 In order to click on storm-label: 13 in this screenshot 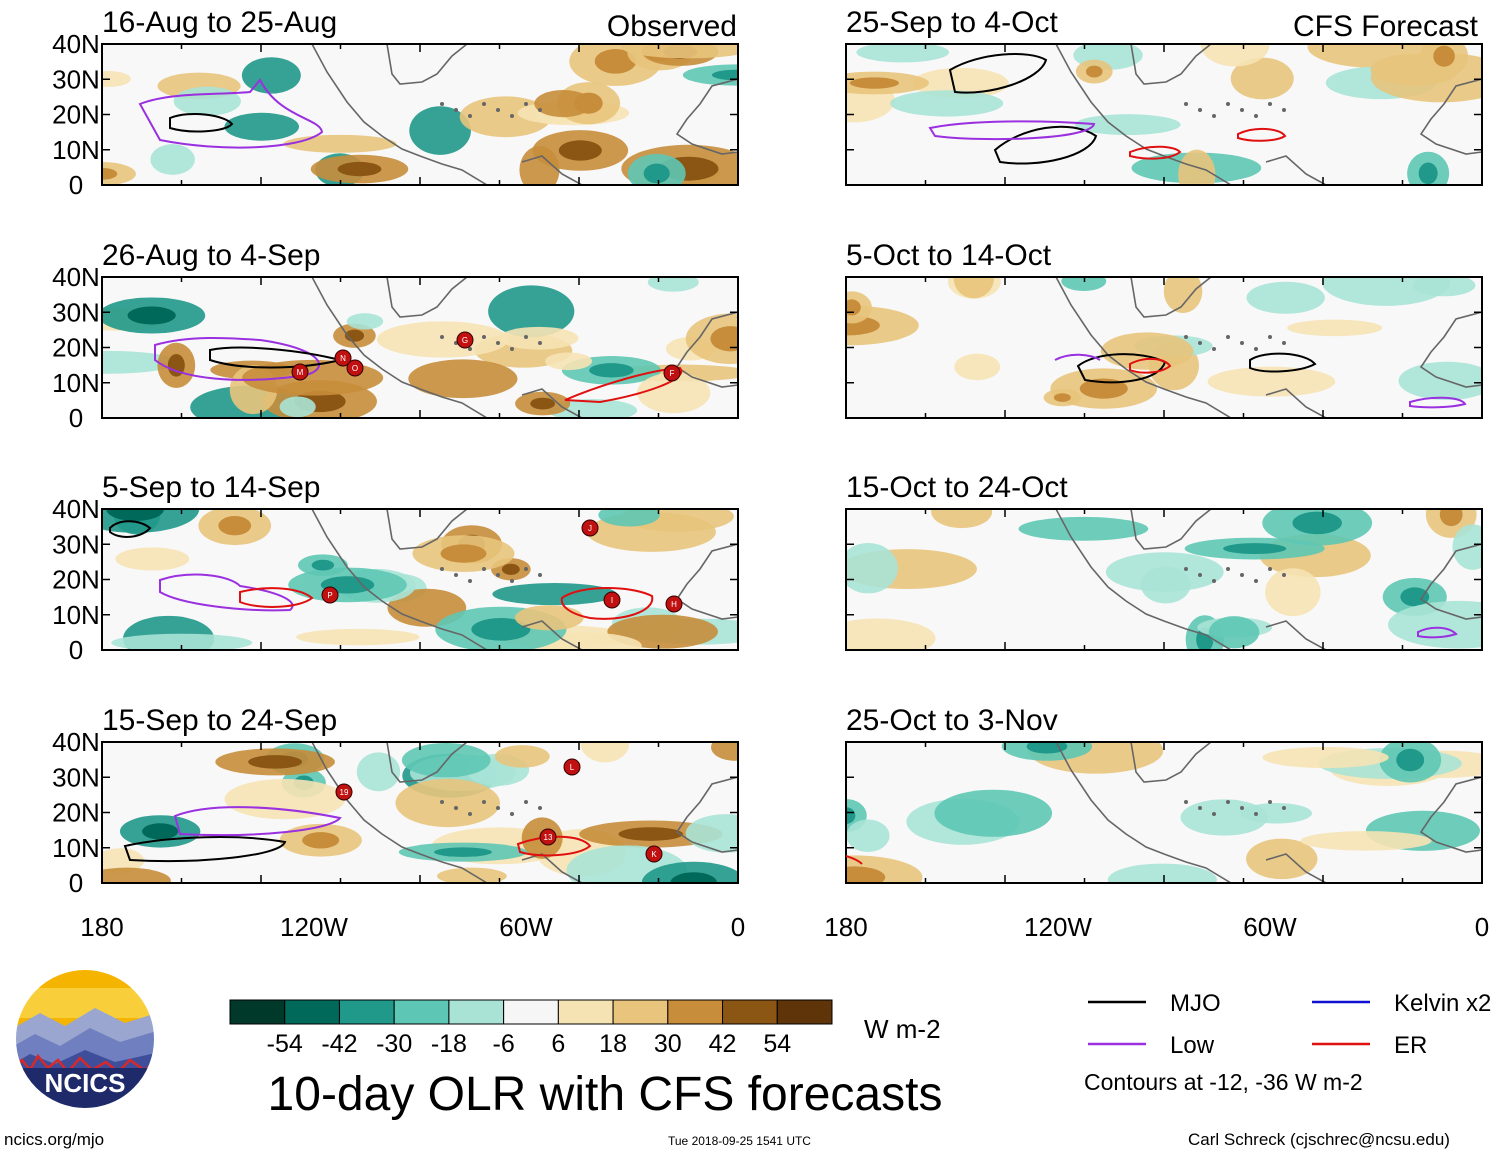, I will do `click(548, 837)`.